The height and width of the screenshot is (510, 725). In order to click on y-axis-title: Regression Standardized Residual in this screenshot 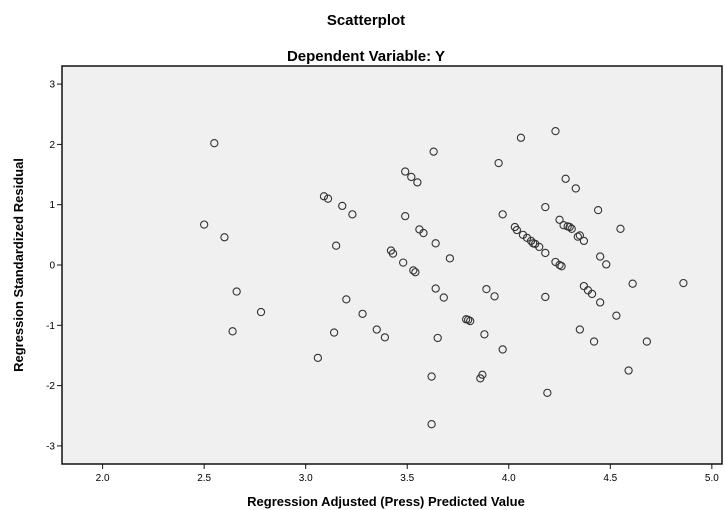, I will do `click(18, 265)`.